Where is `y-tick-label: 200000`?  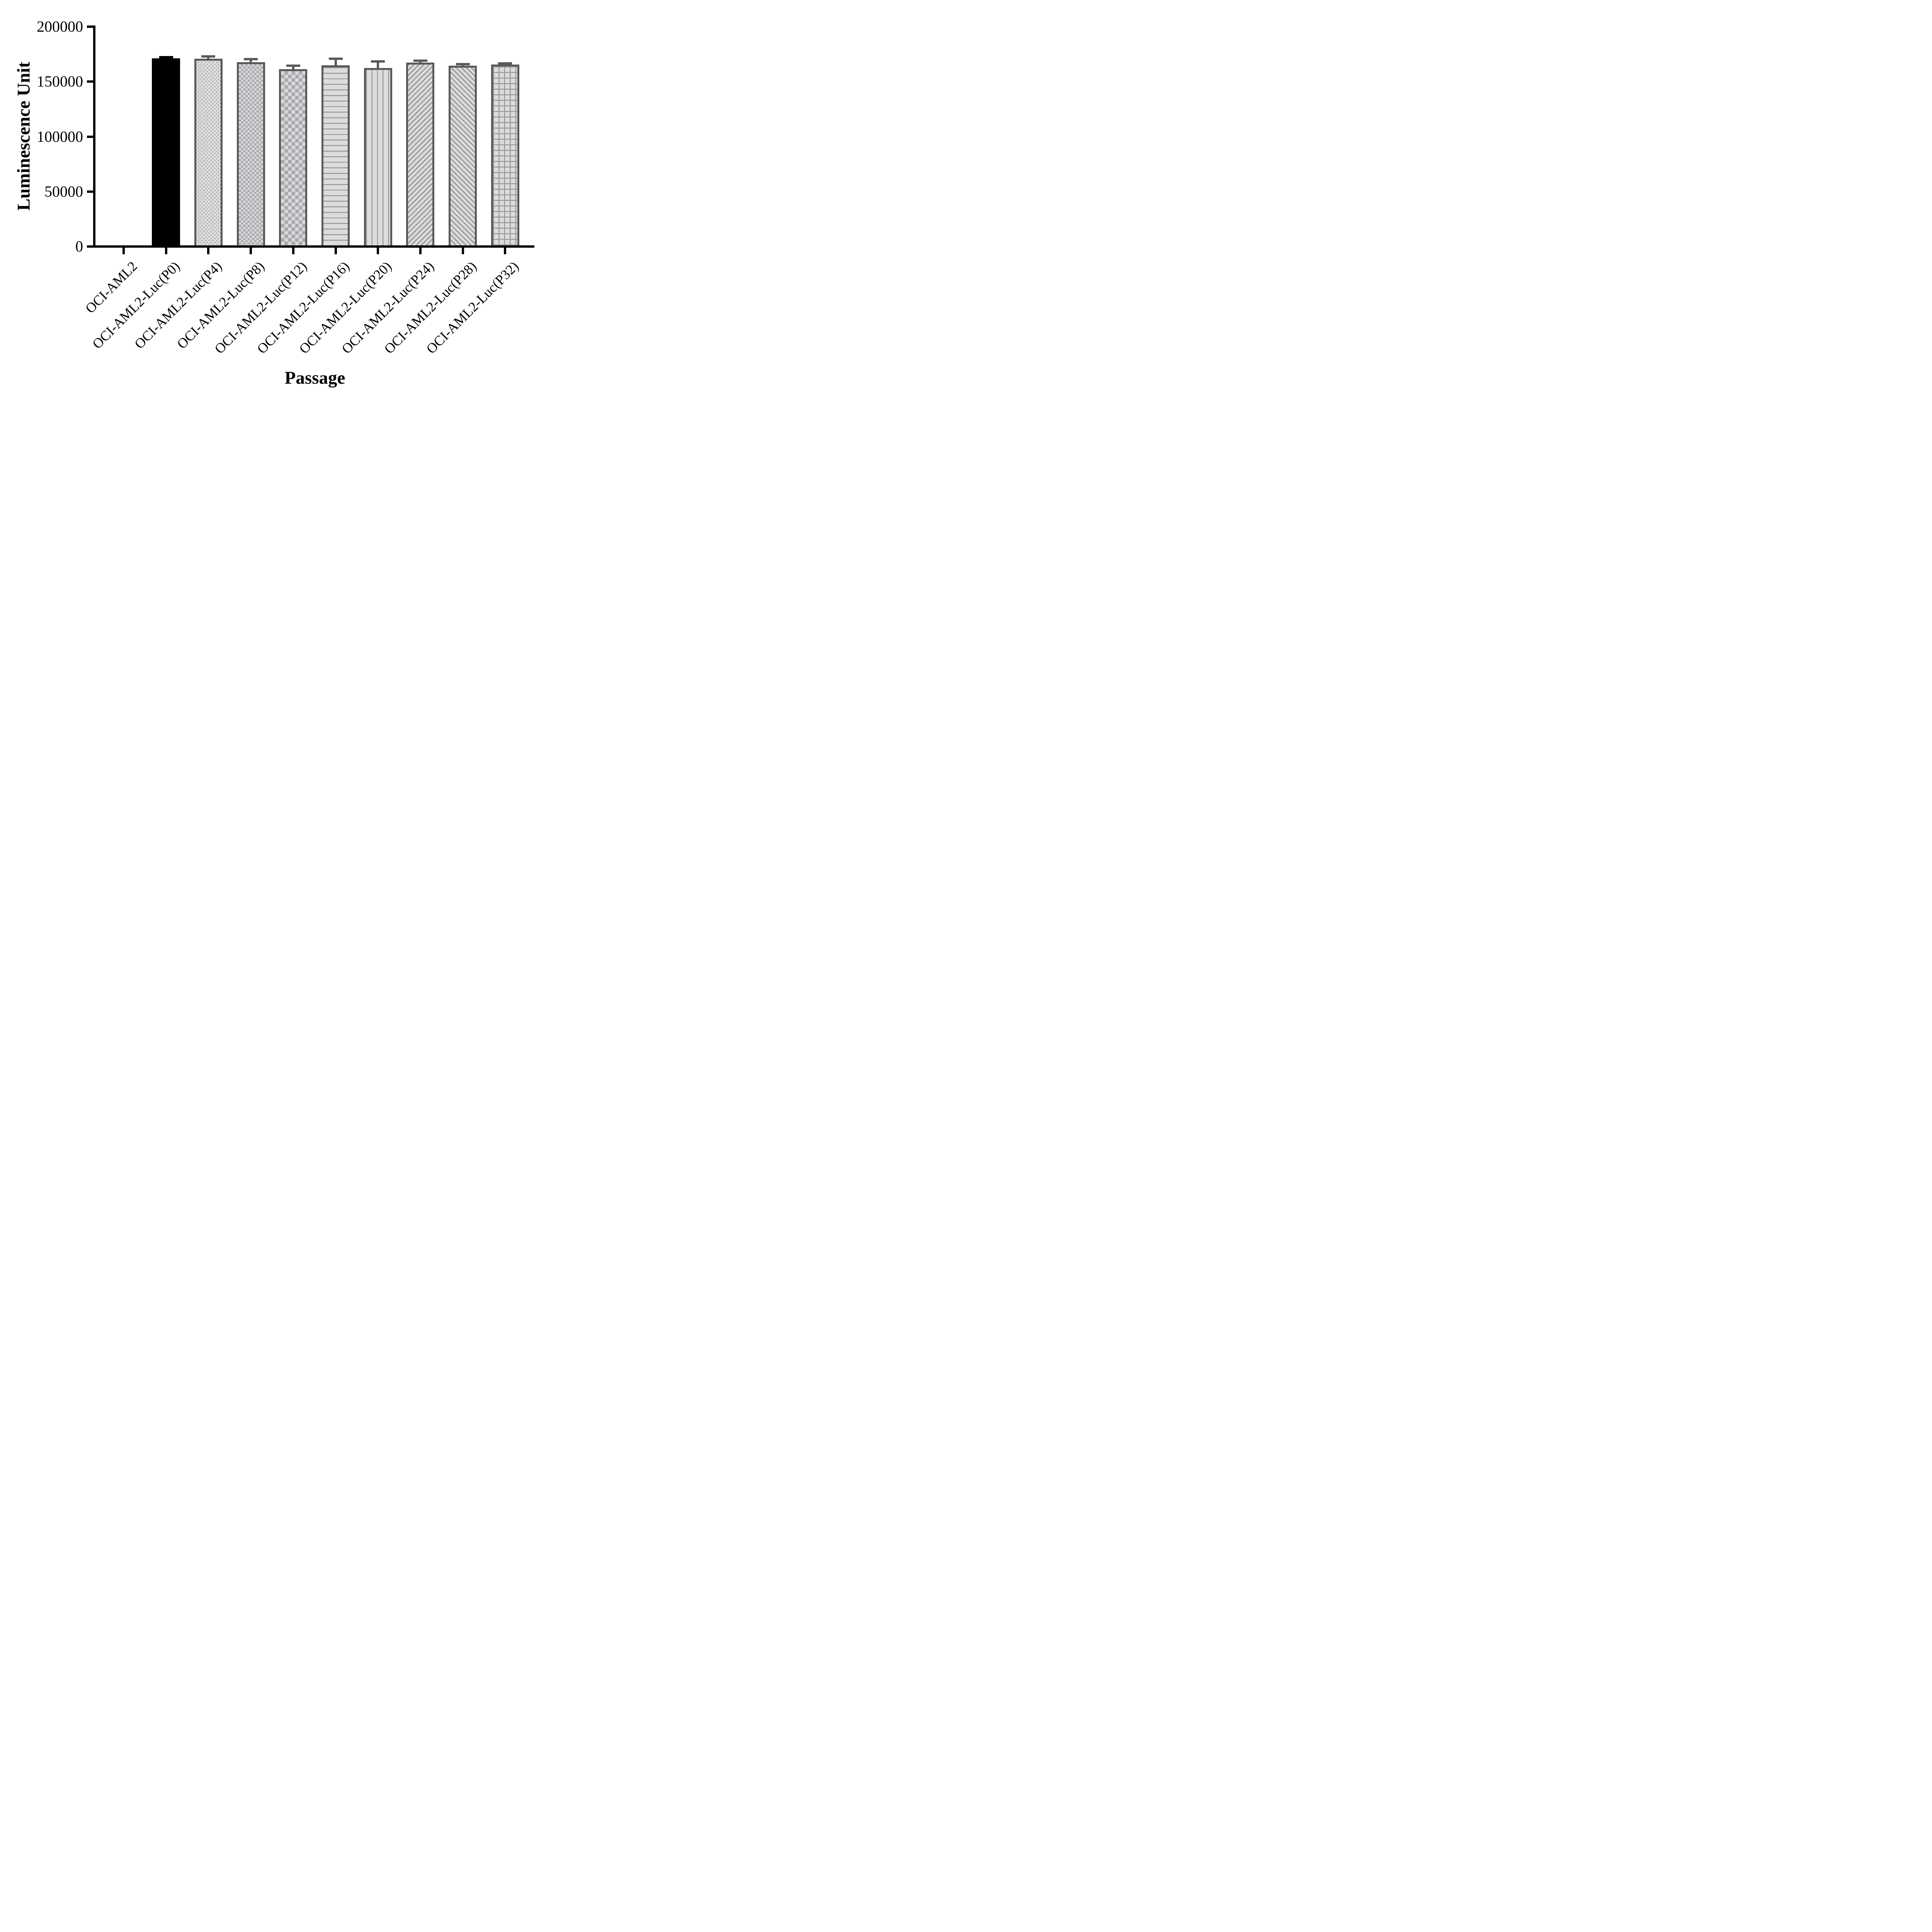
y-tick-label: 200000 is located at coordinates (60, 27).